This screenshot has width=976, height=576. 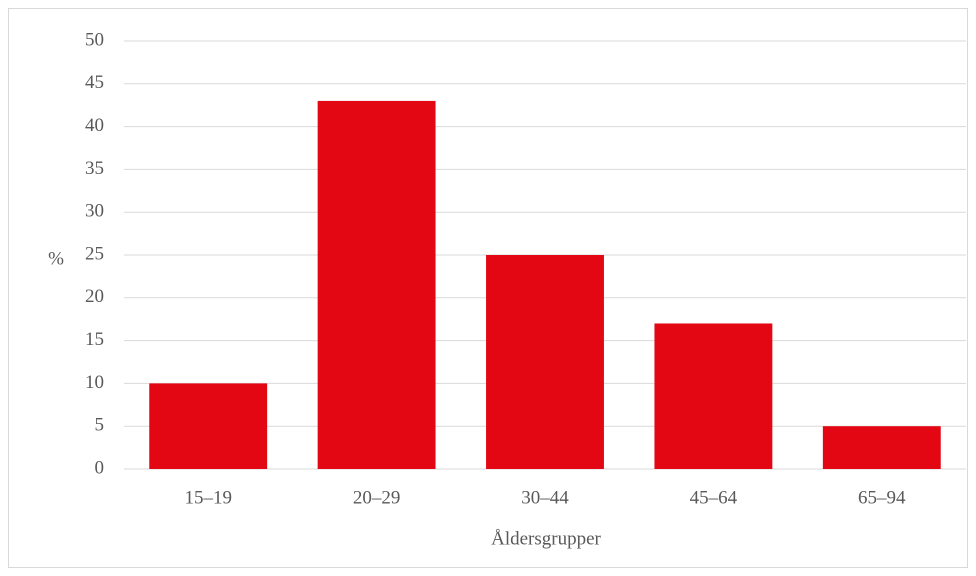 I want to click on x-tick-label: 20–29, so click(x=377, y=497).